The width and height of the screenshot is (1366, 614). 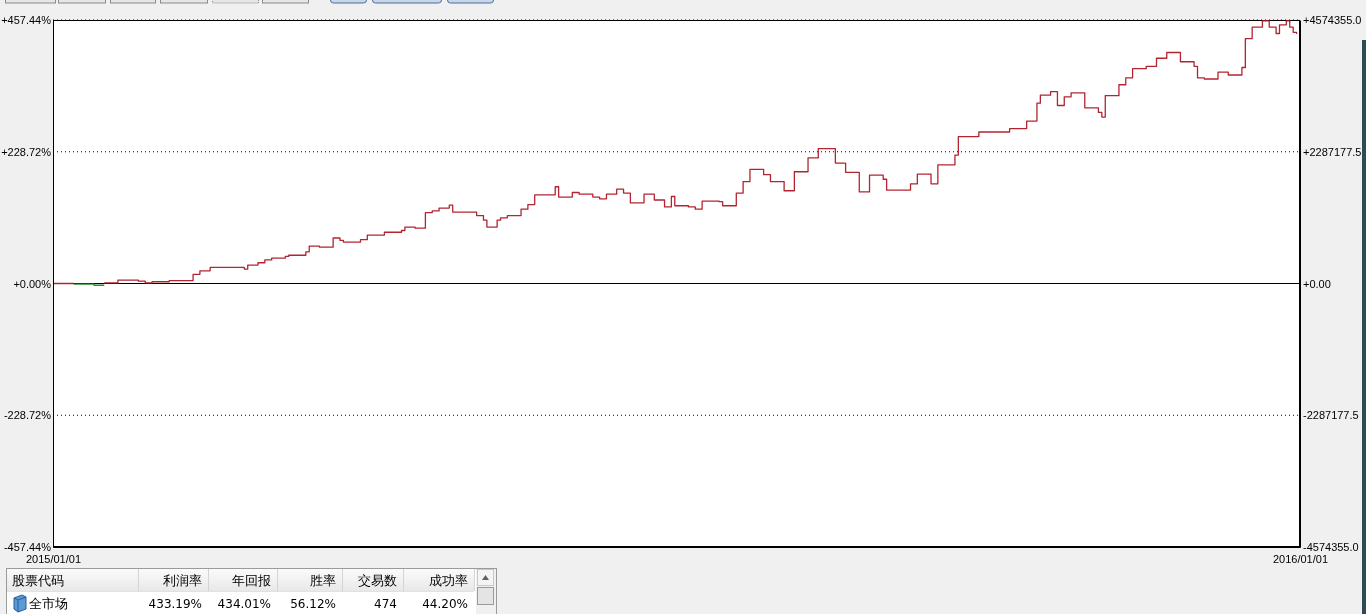 I want to click on text: 433.19%, so click(x=175, y=603).